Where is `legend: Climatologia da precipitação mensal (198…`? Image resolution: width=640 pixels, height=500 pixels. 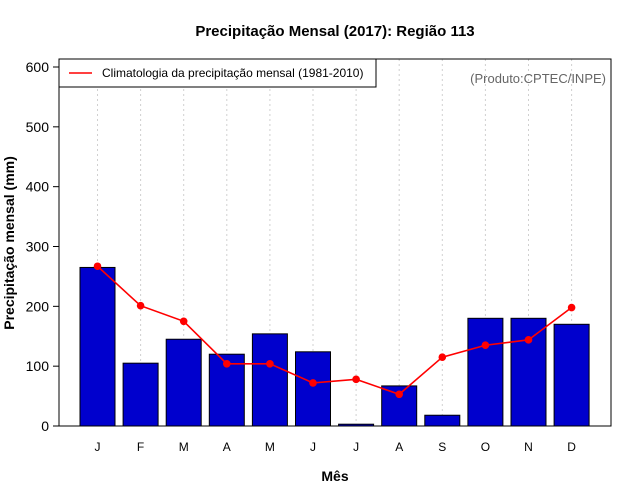 legend: Climatologia da precipitação mensal (198… is located at coordinates (217, 73).